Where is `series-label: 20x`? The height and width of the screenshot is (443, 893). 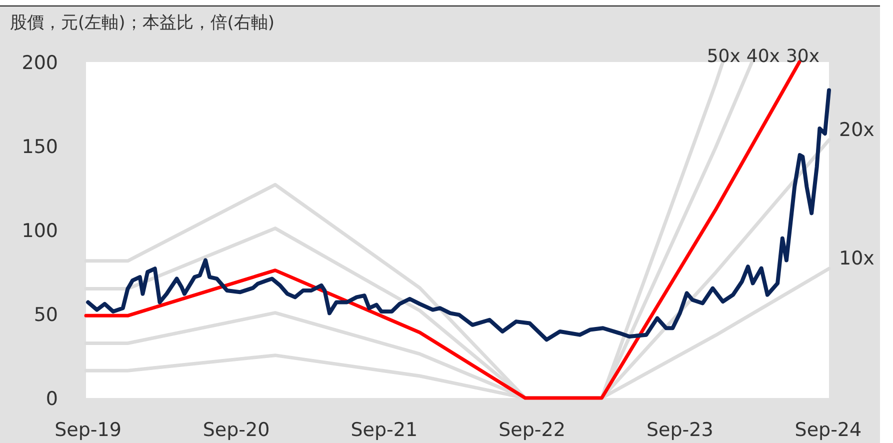
series-label: 20x is located at coordinates (856, 129).